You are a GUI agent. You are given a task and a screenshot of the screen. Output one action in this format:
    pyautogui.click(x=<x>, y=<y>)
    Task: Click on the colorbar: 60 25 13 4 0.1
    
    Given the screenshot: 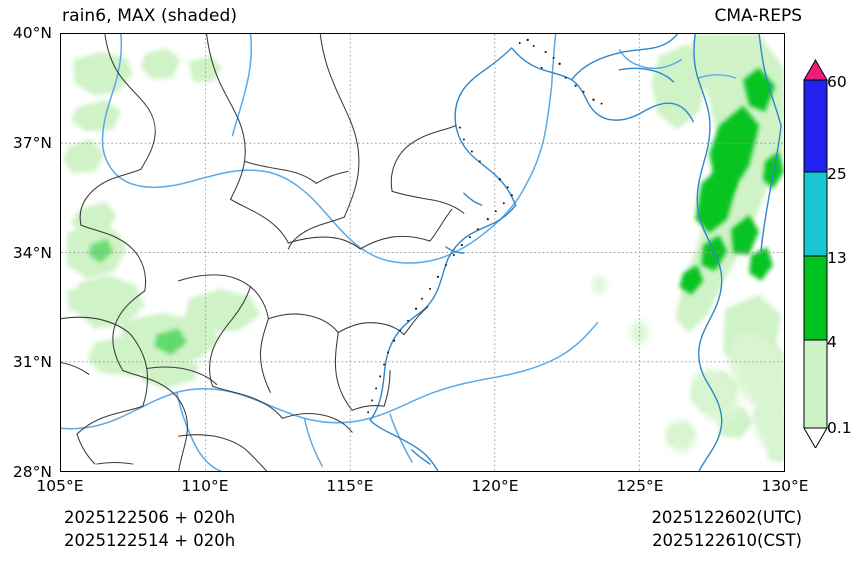 What is the action you would take?
    pyautogui.click(x=830, y=253)
    